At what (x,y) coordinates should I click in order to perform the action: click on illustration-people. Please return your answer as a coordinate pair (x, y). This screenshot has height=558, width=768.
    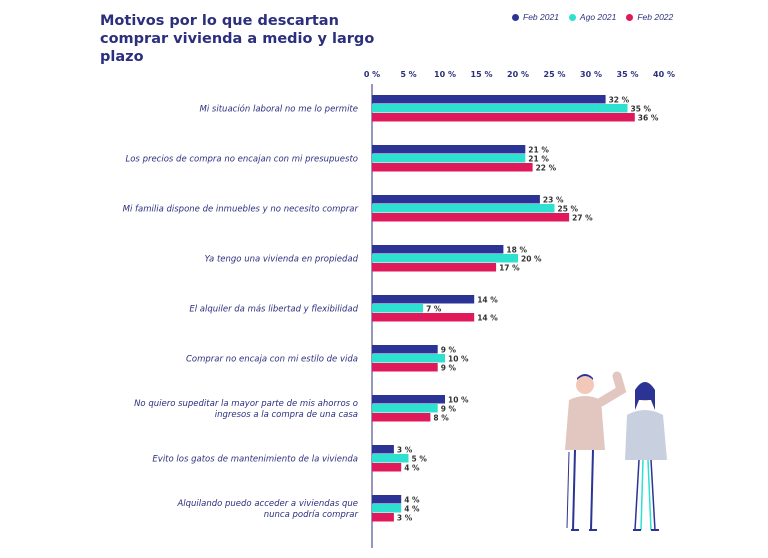
    Looking at the image, I should click on (616, 451).